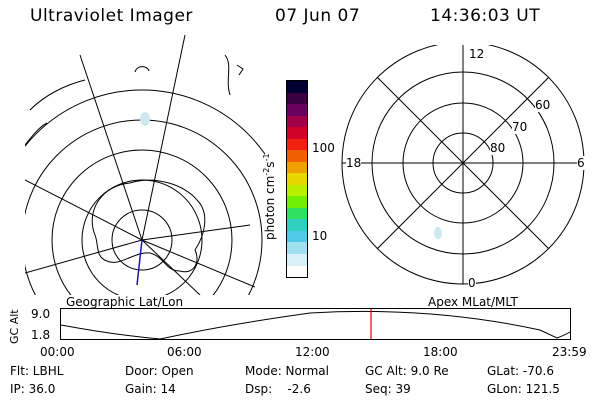  I want to click on unit-exp-1: -2, so click(266, 171).